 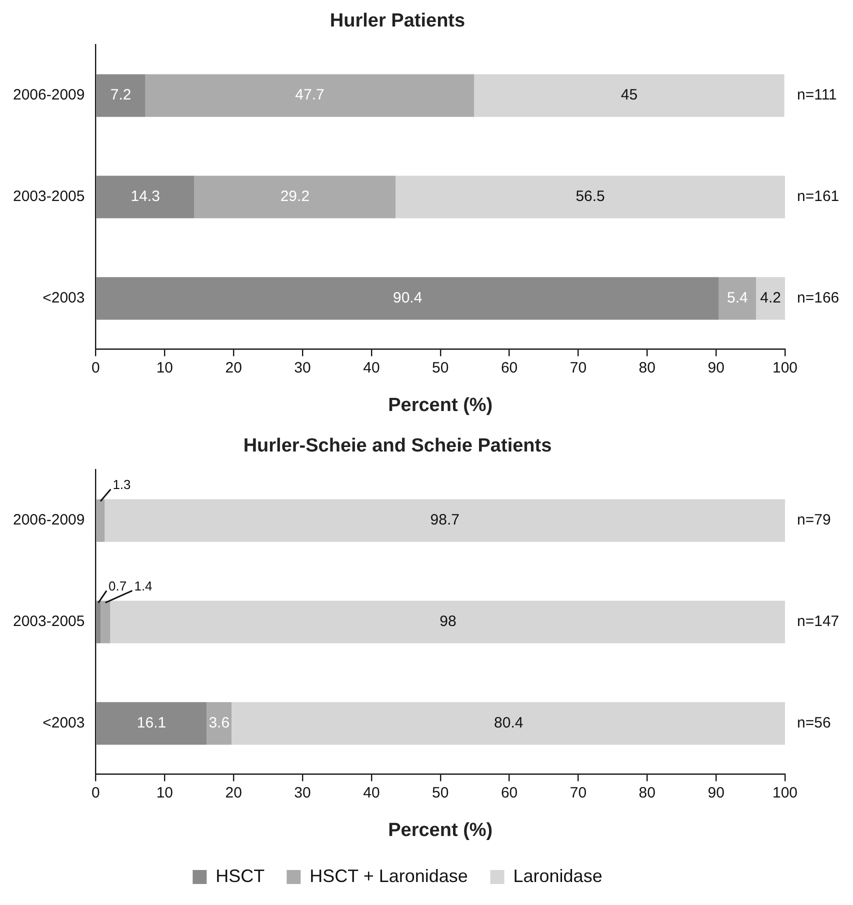 I want to click on data-label: 56.5, so click(x=590, y=197).